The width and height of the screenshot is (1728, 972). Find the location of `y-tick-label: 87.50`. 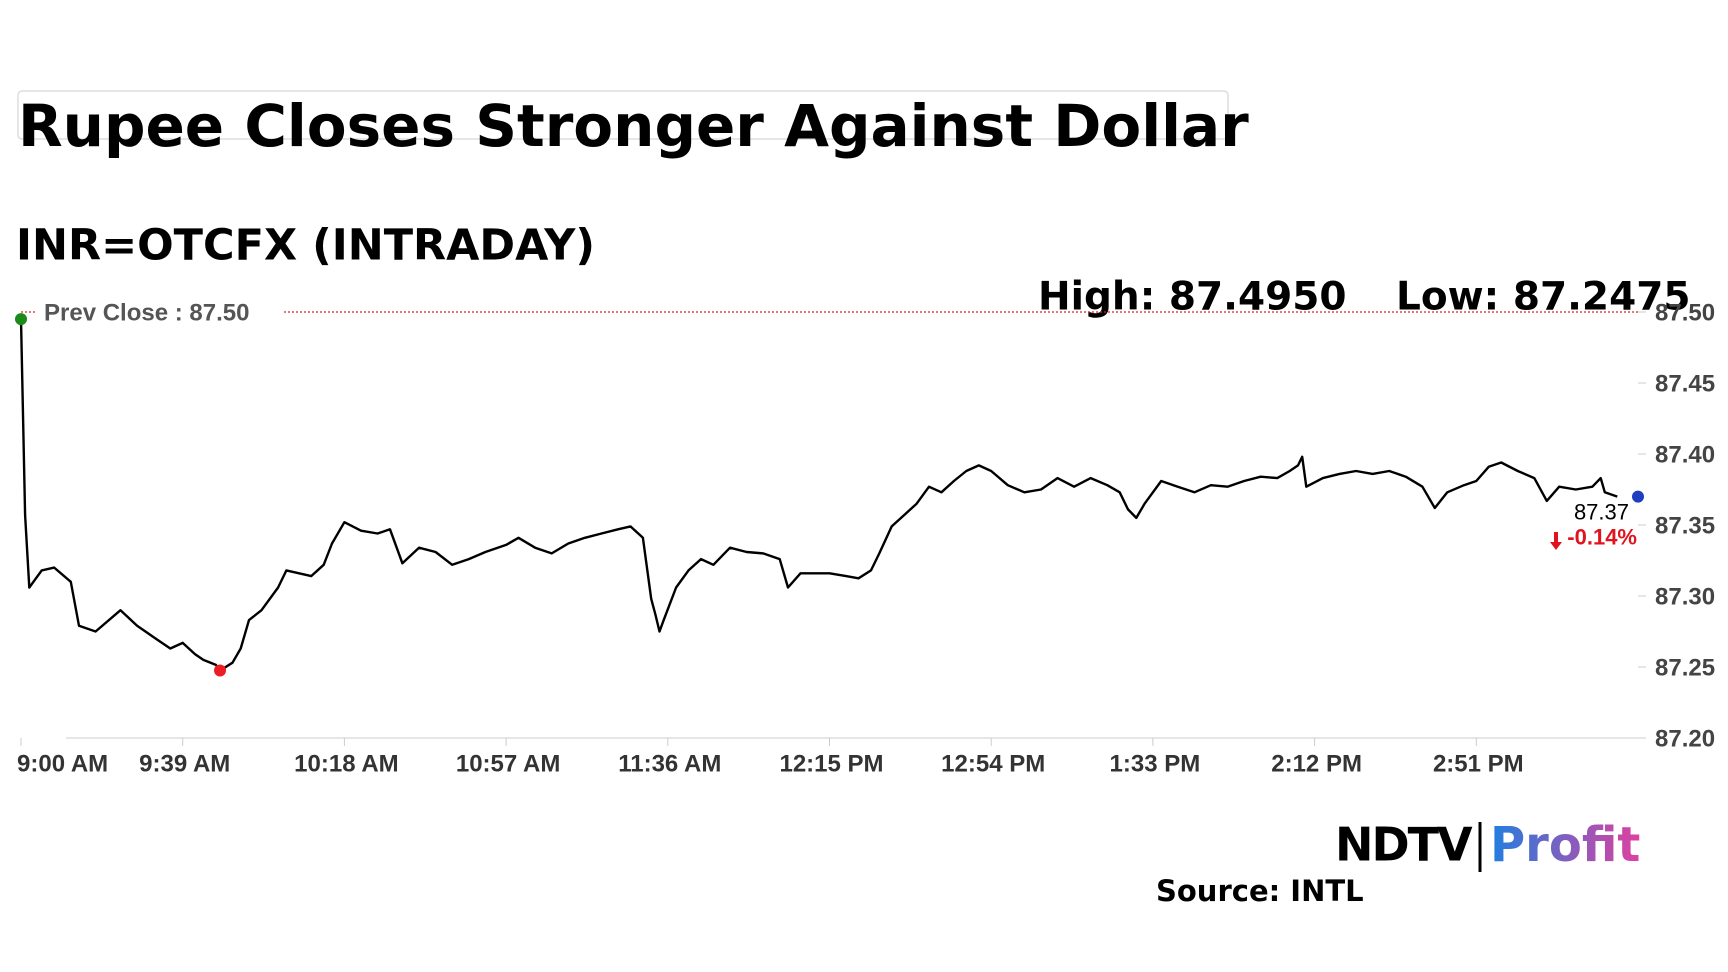

y-tick-label: 87.50 is located at coordinates (1685, 312).